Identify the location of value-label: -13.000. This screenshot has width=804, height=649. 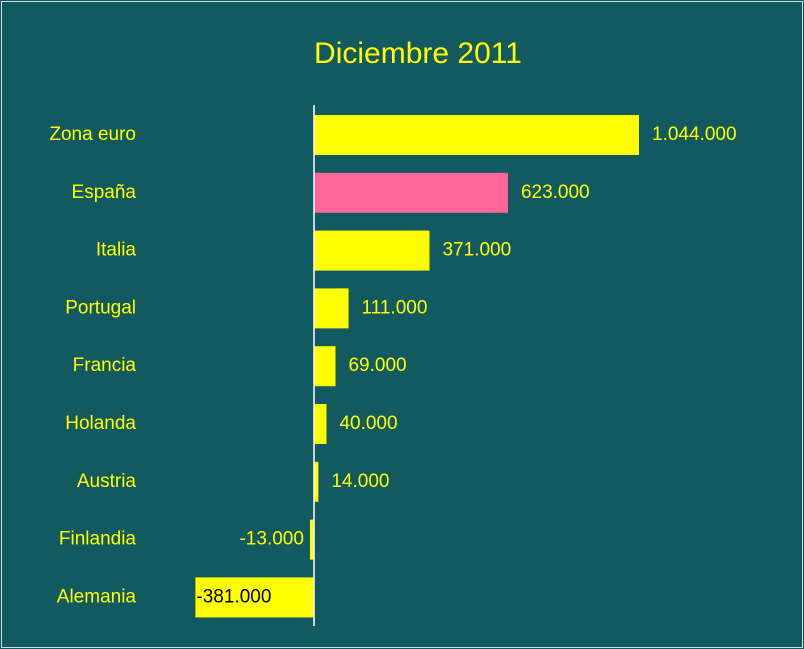
(271, 539).